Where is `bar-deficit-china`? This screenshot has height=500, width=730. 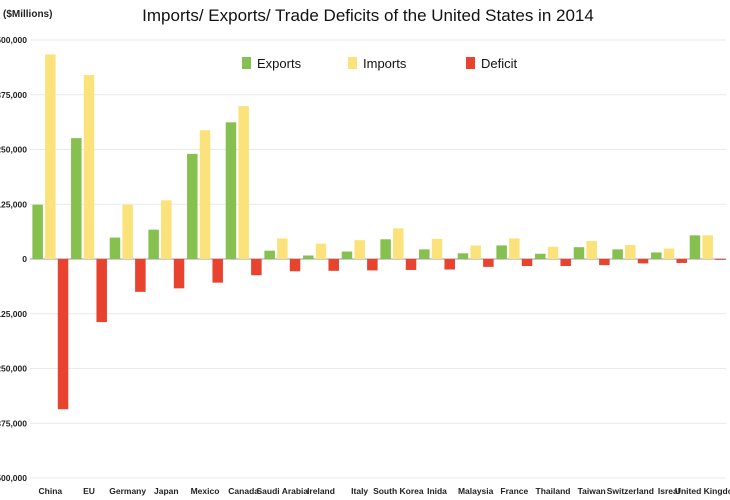 bar-deficit-china is located at coordinates (63, 334).